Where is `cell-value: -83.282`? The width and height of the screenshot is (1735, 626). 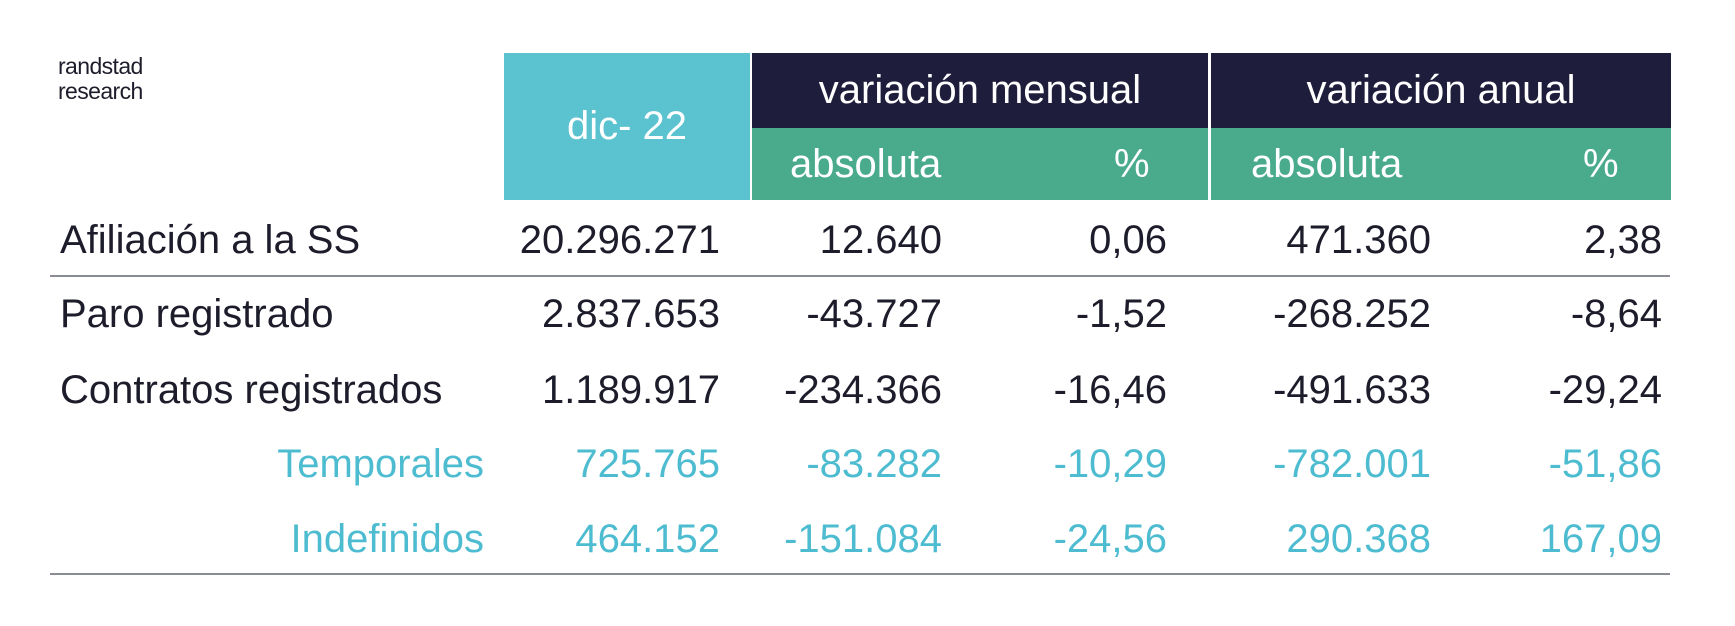
cell-value: -83.282 is located at coordinates (874, 463).